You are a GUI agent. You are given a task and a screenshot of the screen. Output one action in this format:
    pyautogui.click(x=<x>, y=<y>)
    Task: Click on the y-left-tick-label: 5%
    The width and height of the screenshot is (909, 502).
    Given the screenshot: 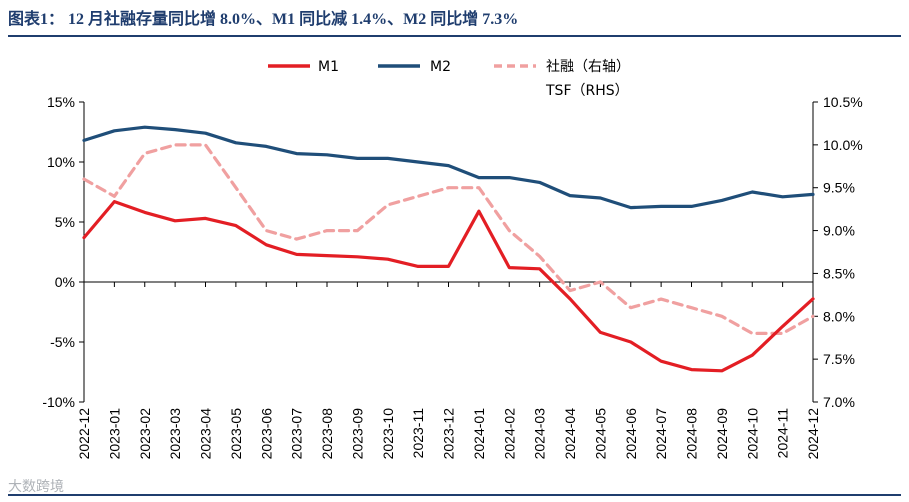 What is the action you would take?
    pyautogui.click(x=65, y=222)
    